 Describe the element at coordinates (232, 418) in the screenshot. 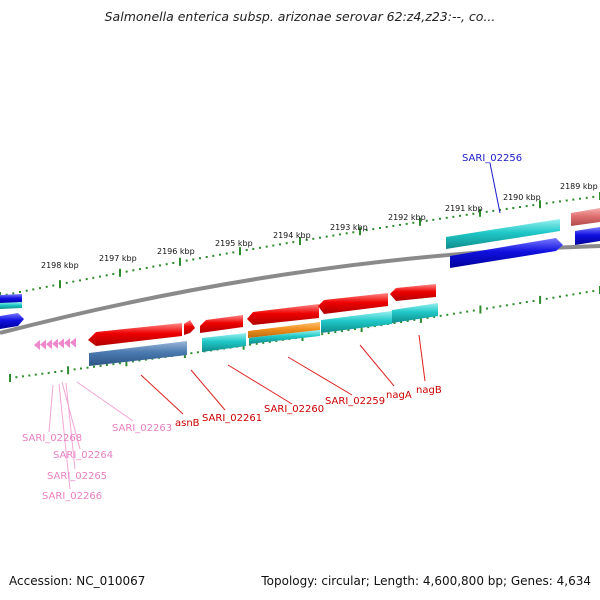

I see `gene-label-sari-02261: SARI_02261` at that location.